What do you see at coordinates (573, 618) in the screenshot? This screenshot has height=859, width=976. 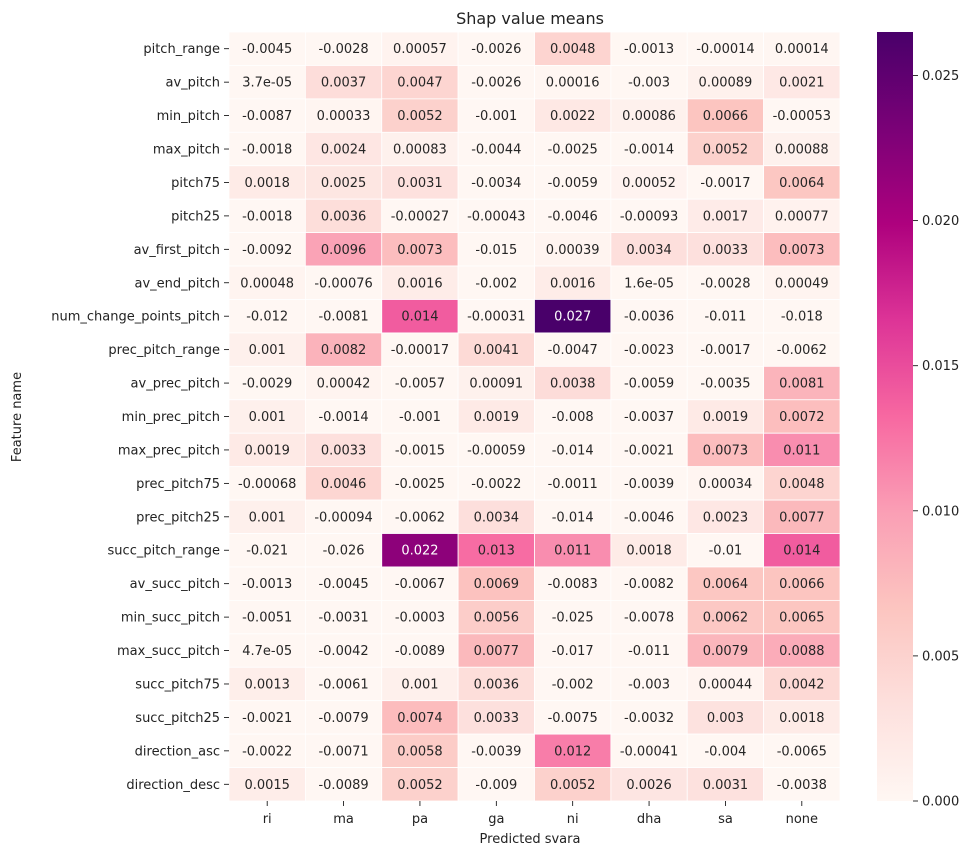 I see `cell-value-label: -0.025` at bounding box center [573, 618].